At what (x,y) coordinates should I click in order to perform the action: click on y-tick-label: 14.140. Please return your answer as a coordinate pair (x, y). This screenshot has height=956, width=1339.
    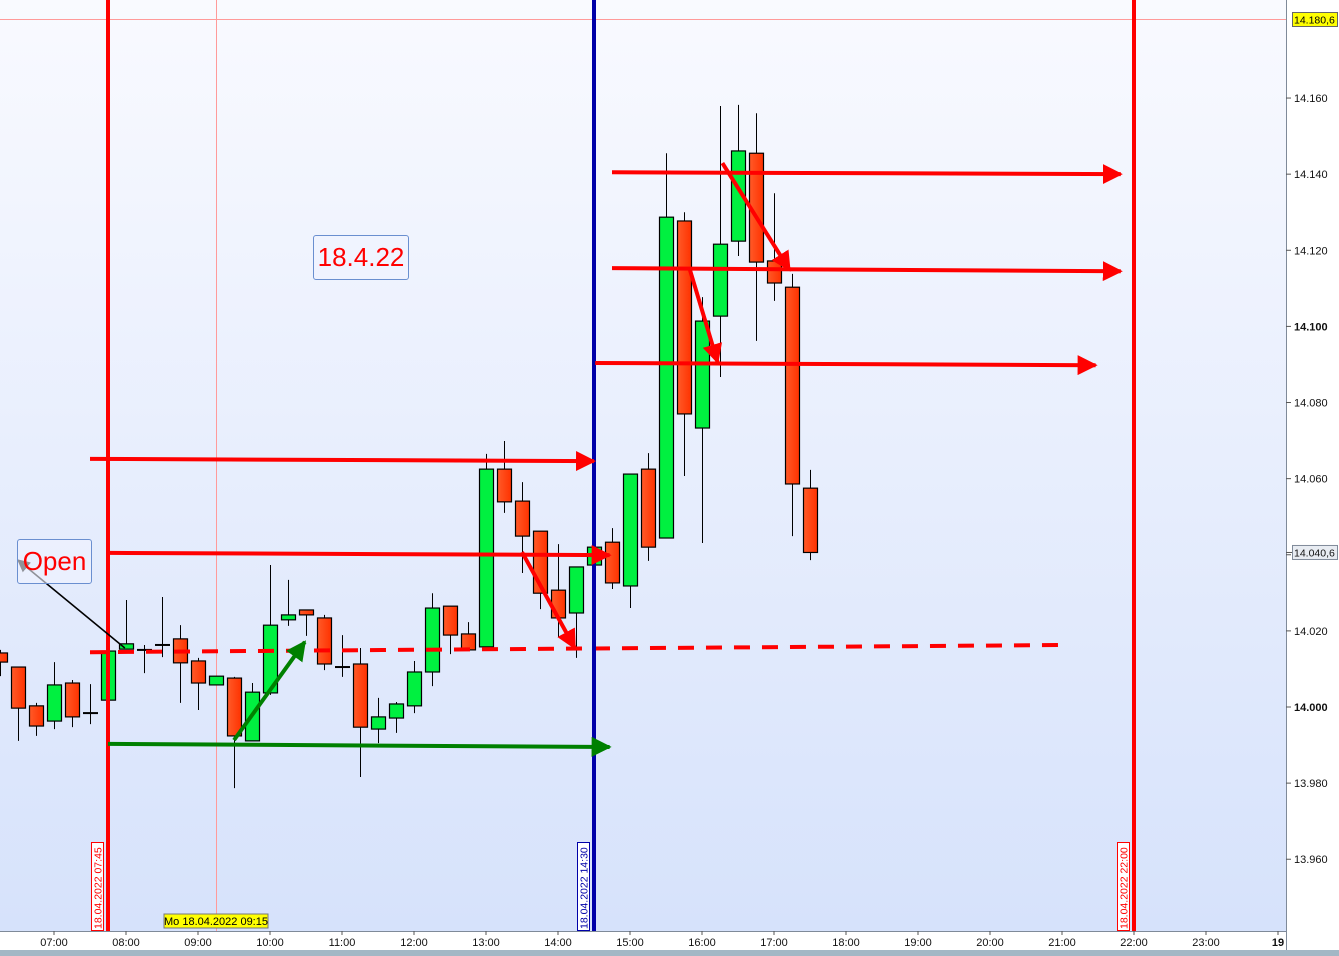
    Looking at the image, I should click on (1311, 175).